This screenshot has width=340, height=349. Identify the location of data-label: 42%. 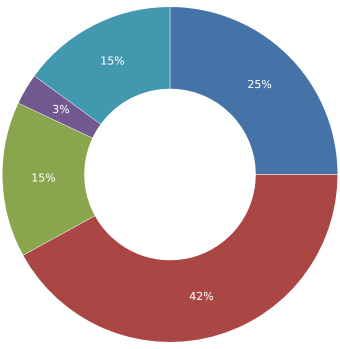
(201, 297).